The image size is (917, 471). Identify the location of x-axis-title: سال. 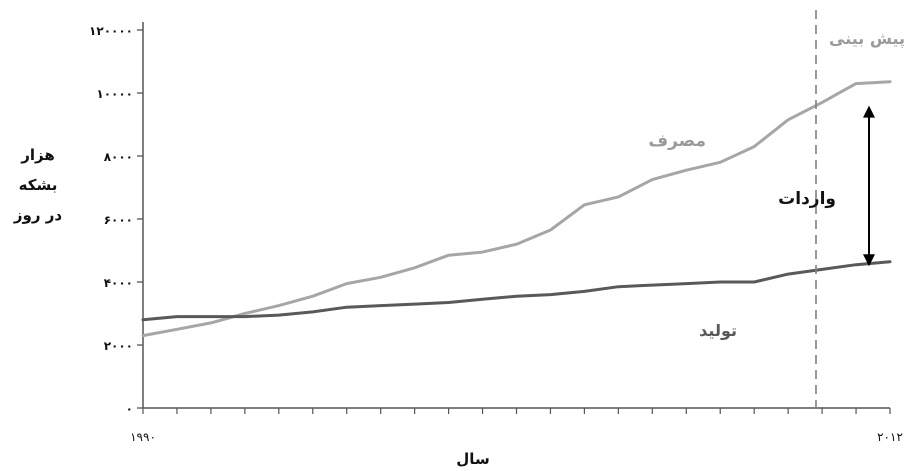
(472, 459).